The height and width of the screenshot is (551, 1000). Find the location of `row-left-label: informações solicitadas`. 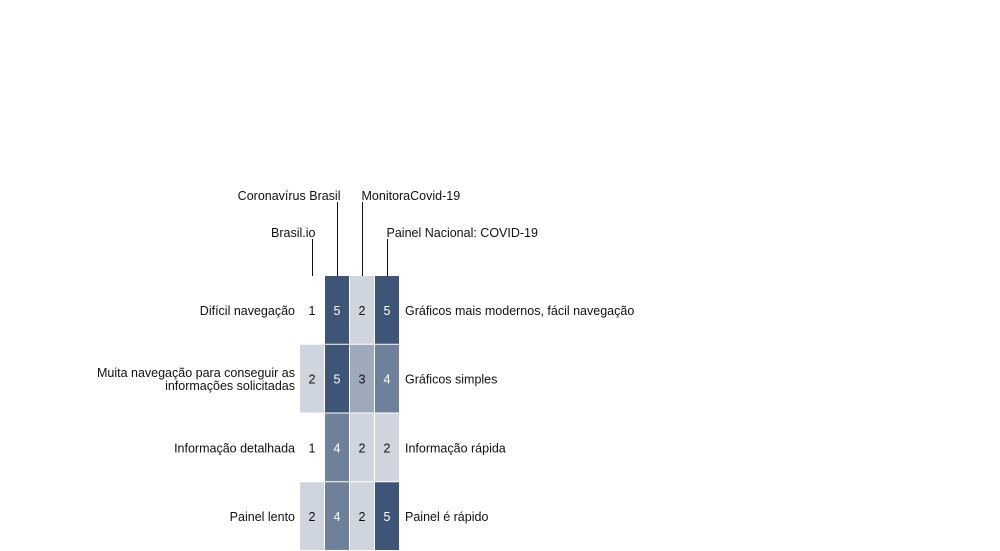

row-left-label: informações solicitadas is located at coordinates (230, 386).